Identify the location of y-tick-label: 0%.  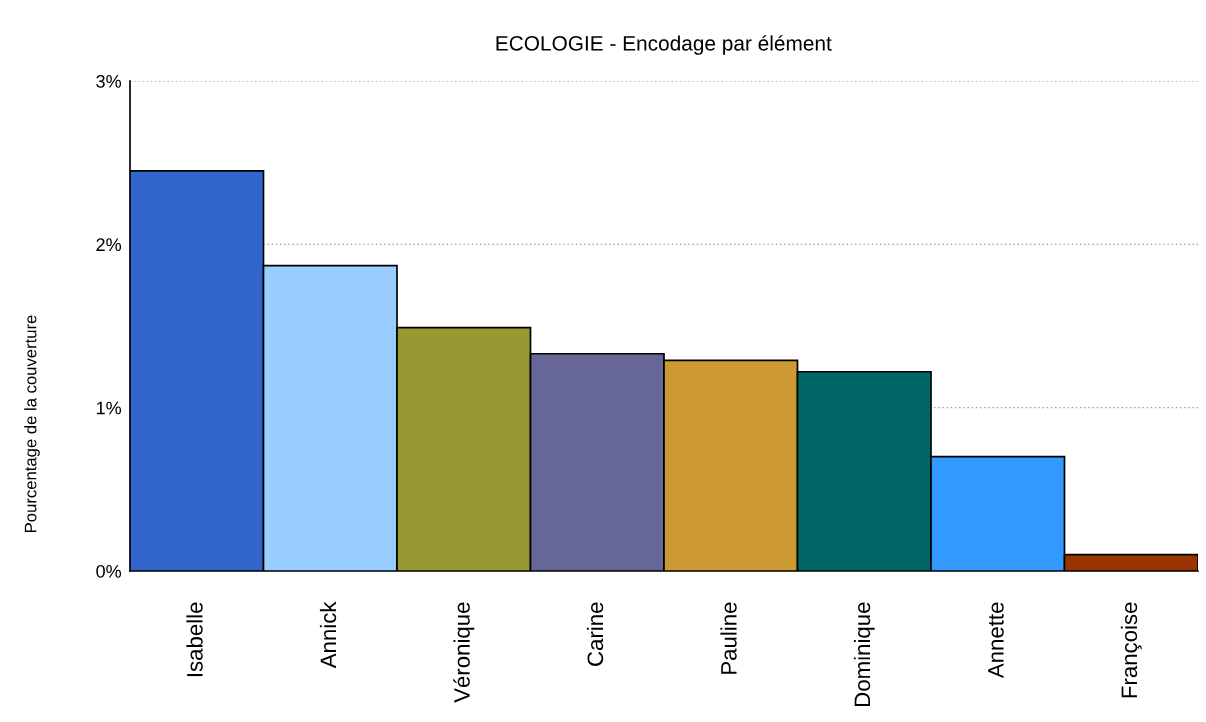
(109, 571).